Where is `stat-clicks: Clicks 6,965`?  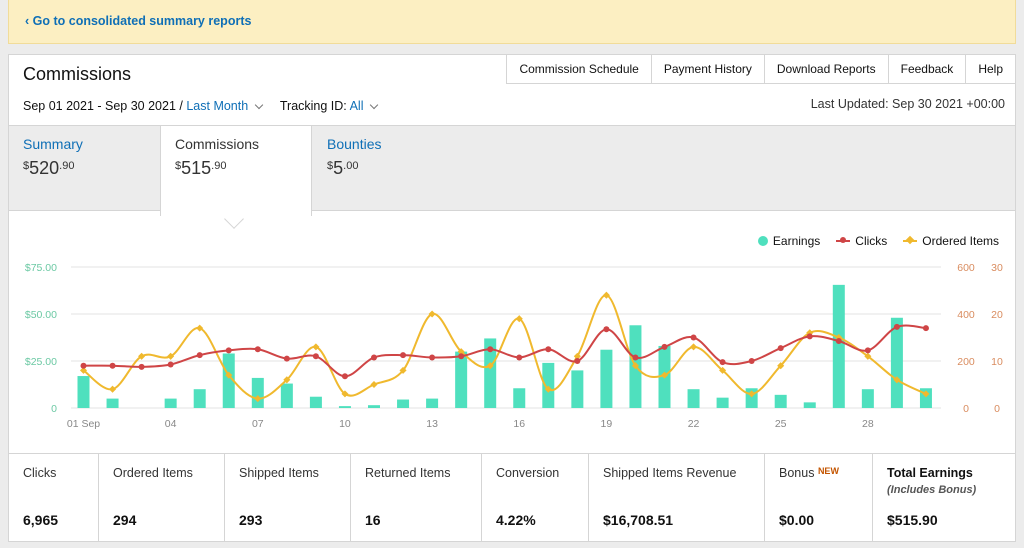 stat-clicks: Clicks 6,965 is located at coordinates (54, 497).